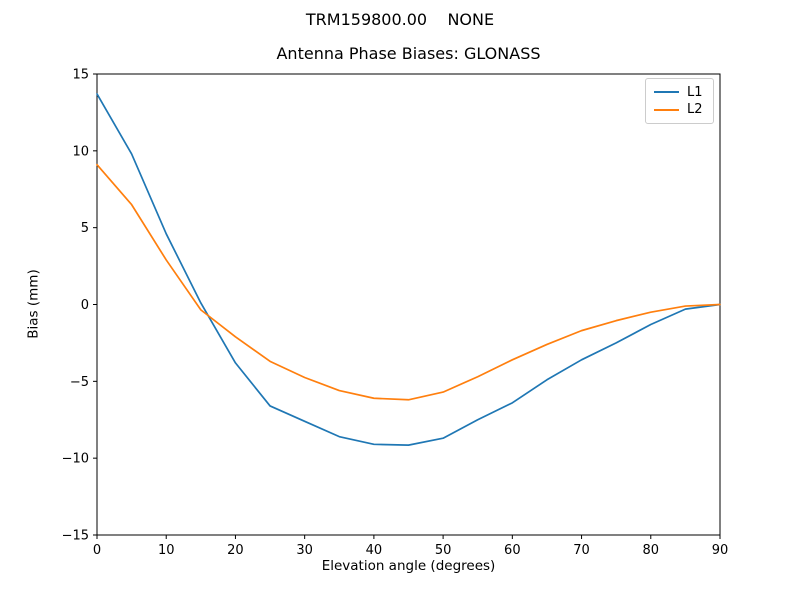 The width and height of the screenshot is (800, 600). I want to click on legend-entry-l2: L2, so click(679, 109).